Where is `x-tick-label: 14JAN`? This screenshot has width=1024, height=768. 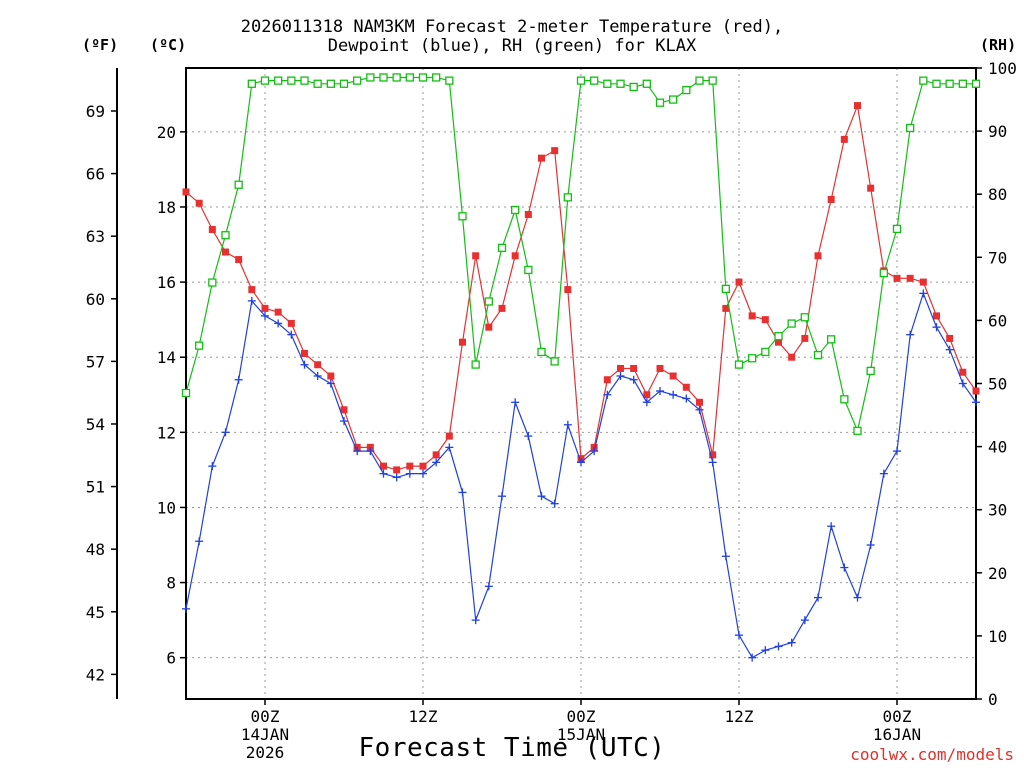 x-tick-label: 14JAN is located at coordinates (265, 734).